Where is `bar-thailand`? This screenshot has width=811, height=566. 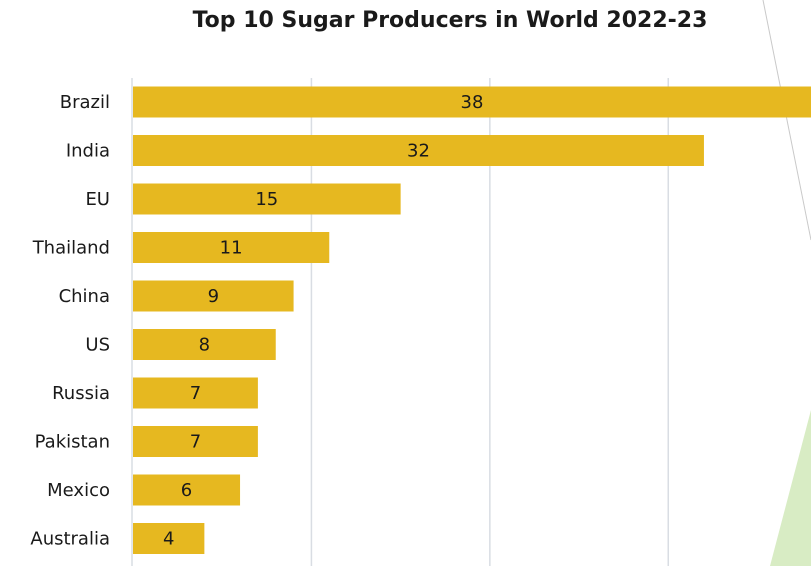 bar-thailand is located at coordinates (231, 247).